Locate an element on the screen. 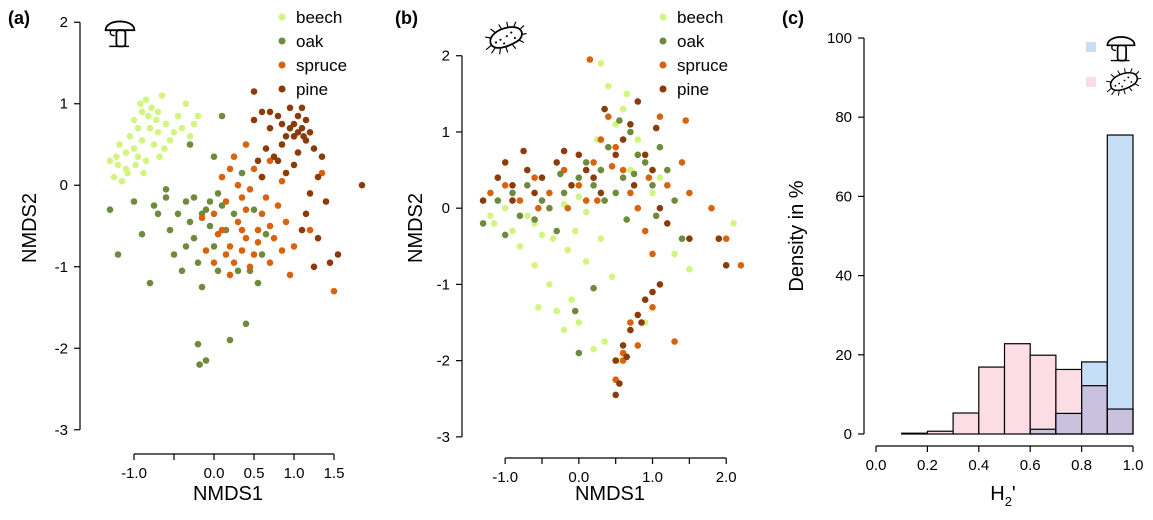 This screenshot has height=520, width=1153. legend-marker-beech is located at coordinates (663, 17).